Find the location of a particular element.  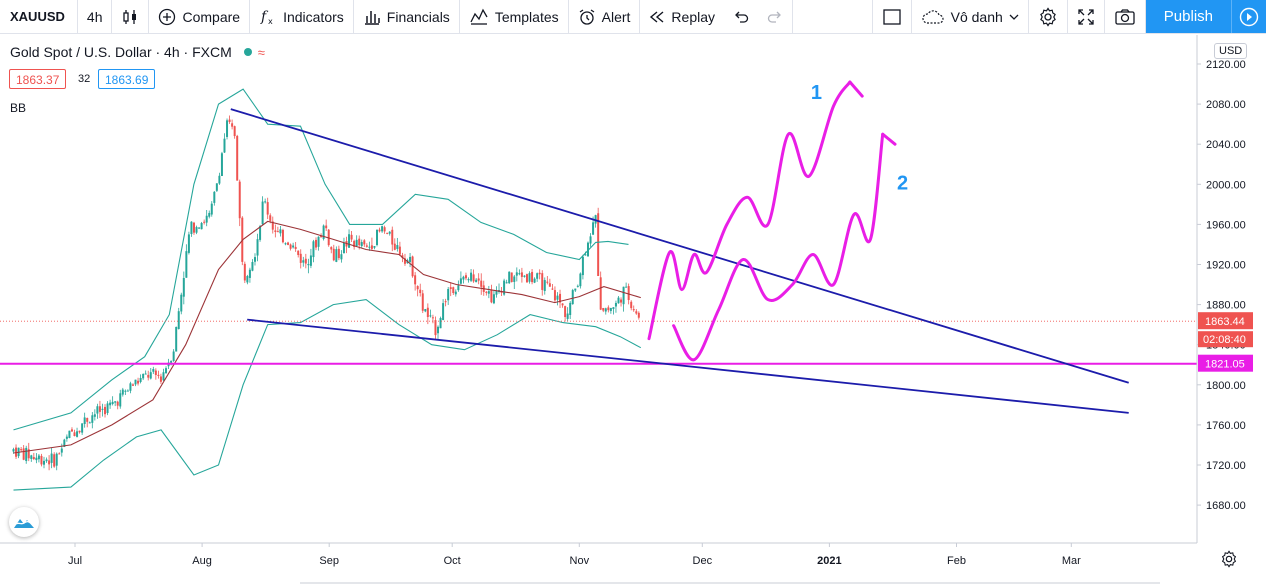

publish-options-button is located at coordinates (1248, 16).